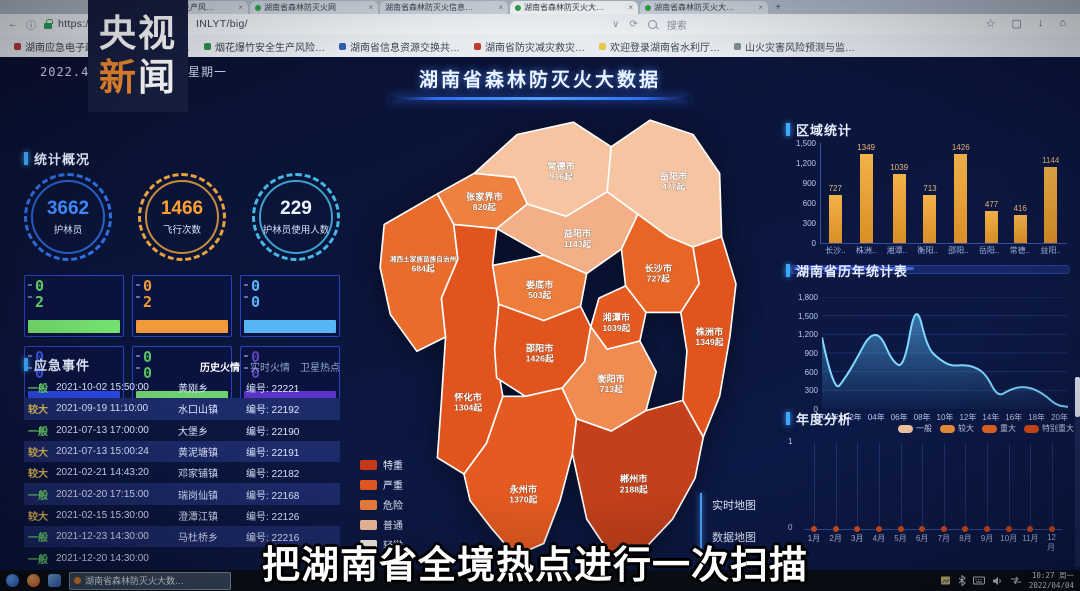 Image resolution: width=1080 pixels, height=591 pixels. What do you see at coordinates (13, 24) in the screenshot?
I see `back-icon: ←` at bounding box center [13, 24].